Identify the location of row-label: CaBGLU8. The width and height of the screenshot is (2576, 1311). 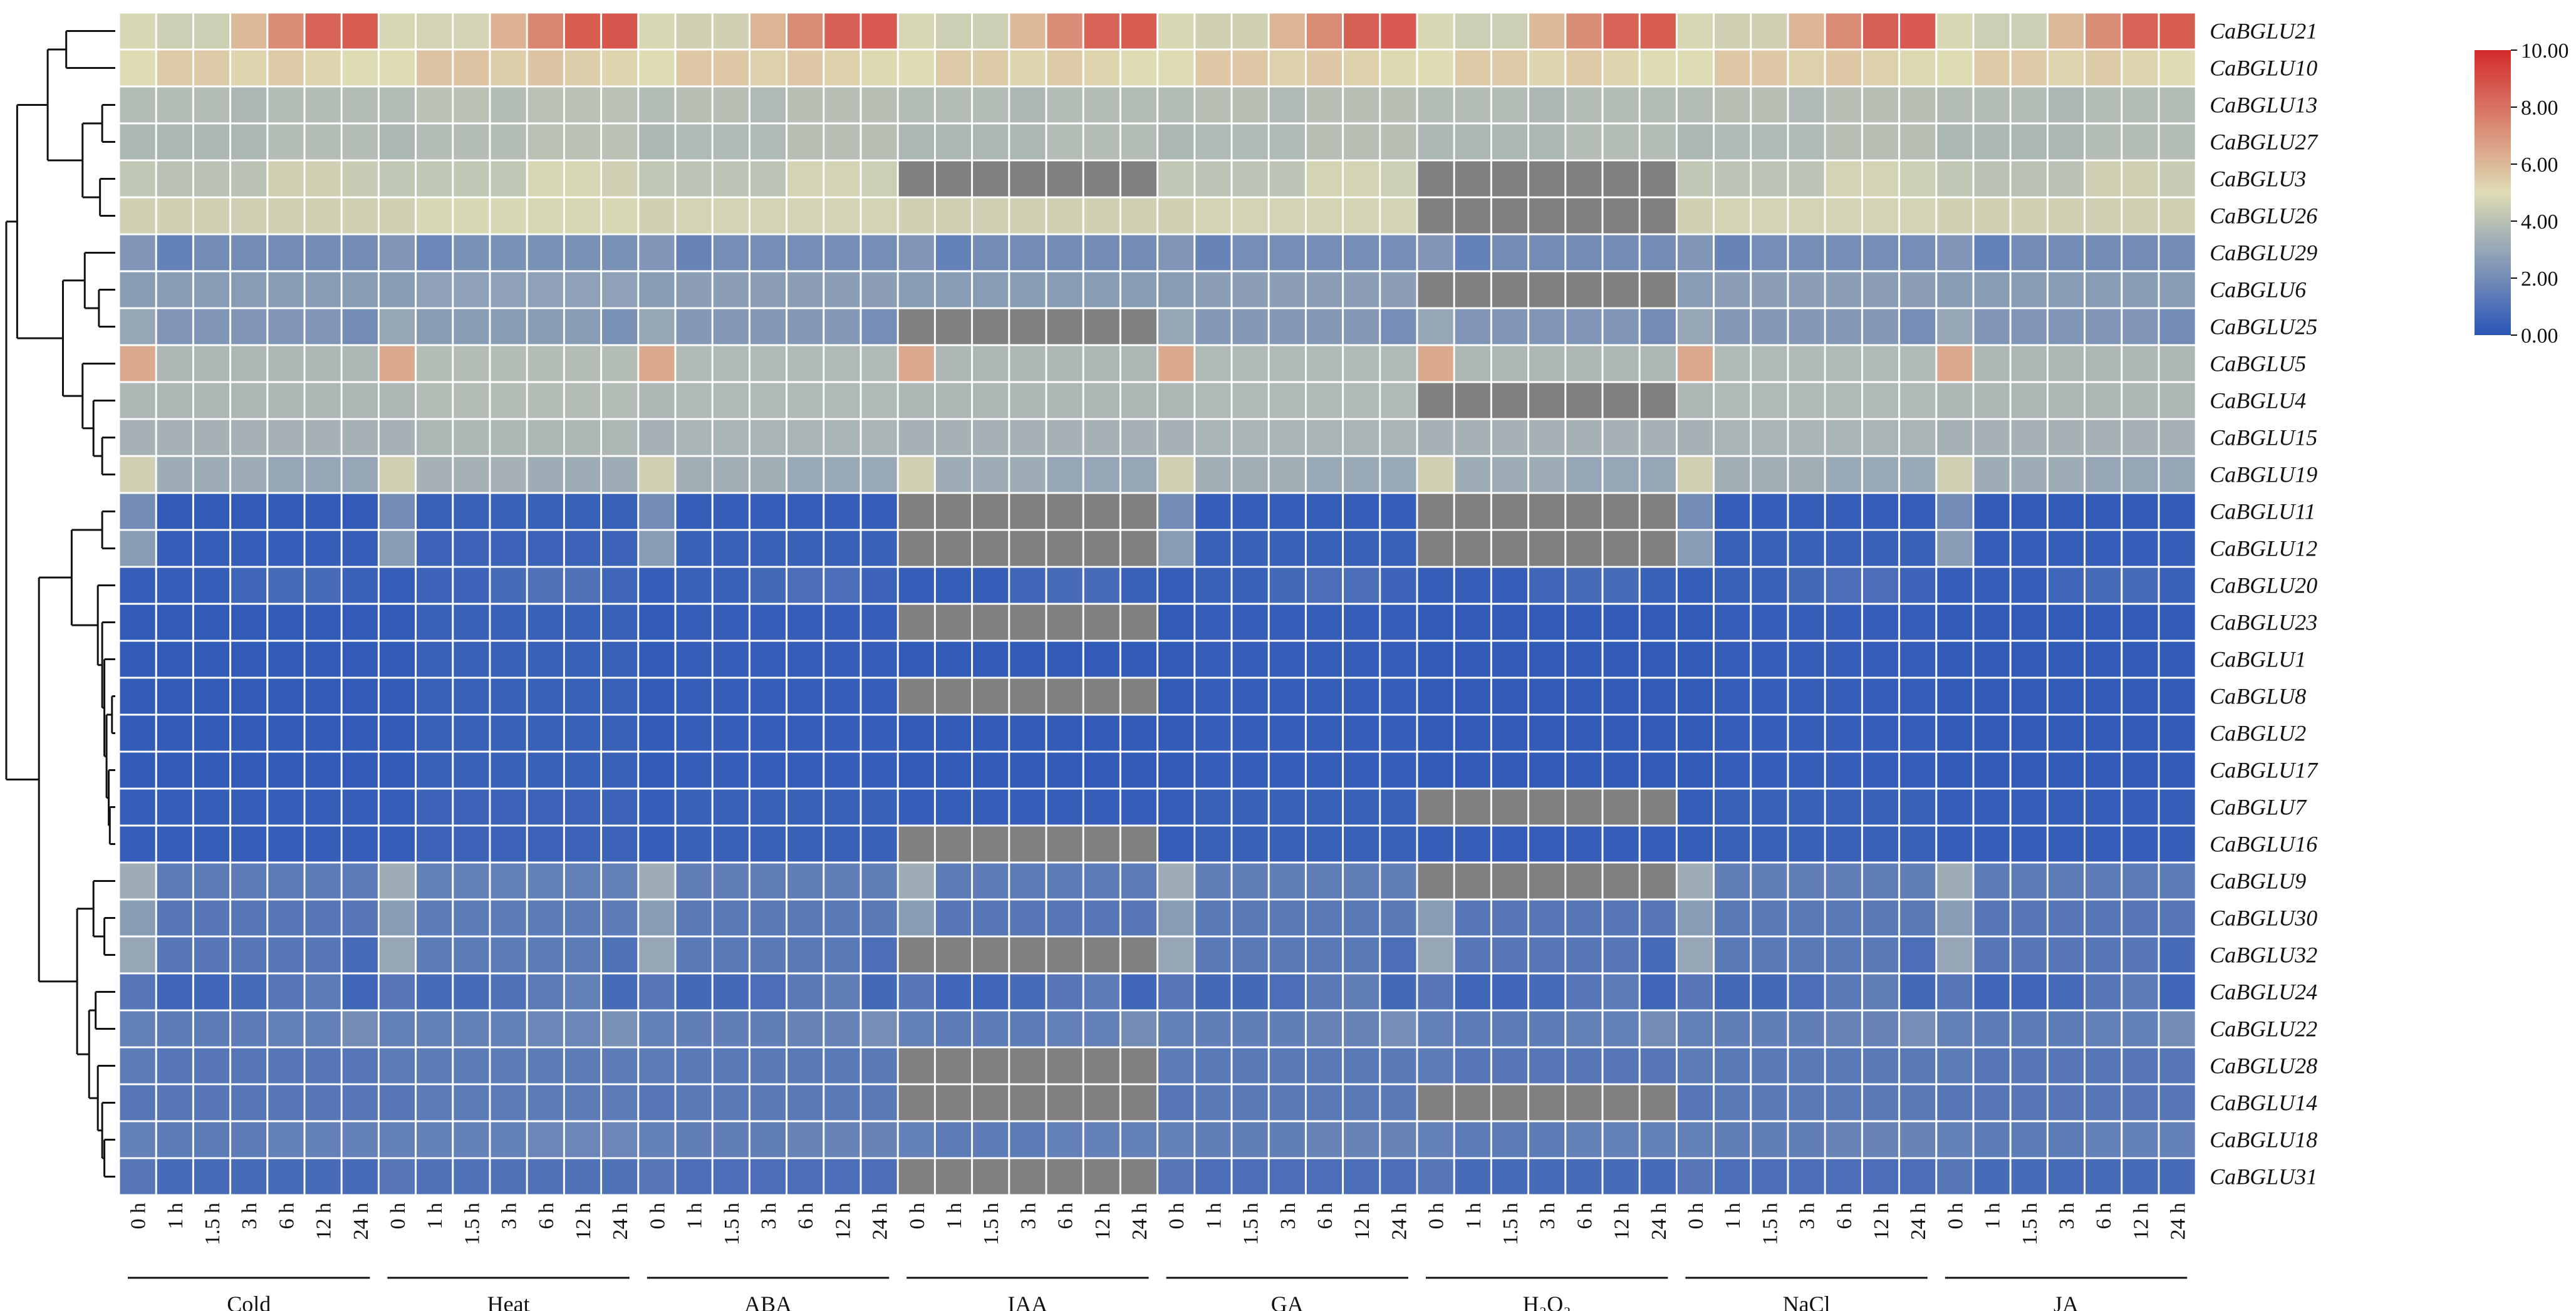
(2258, 696).